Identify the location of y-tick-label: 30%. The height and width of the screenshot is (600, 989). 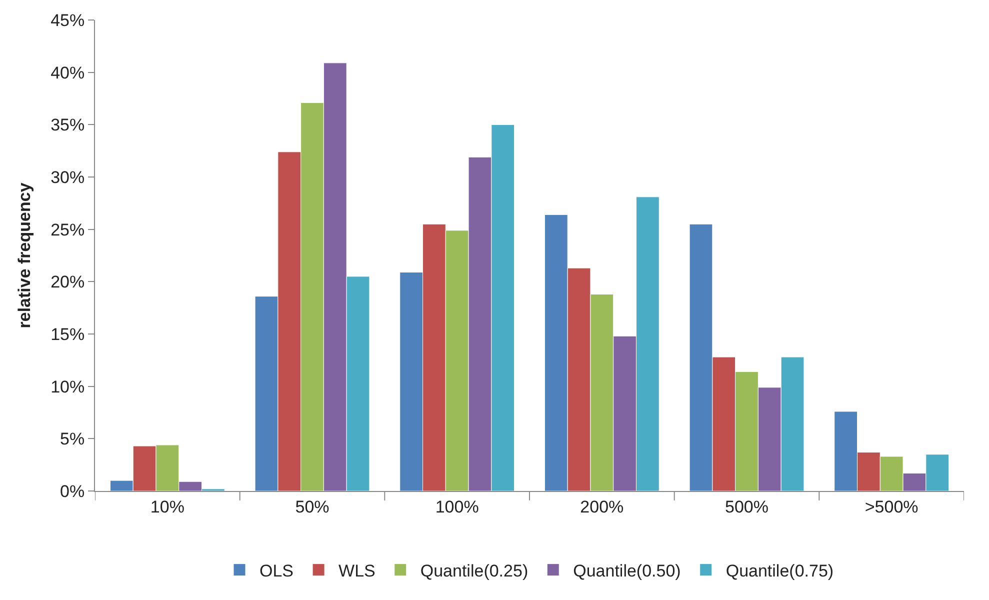
(67, 177).